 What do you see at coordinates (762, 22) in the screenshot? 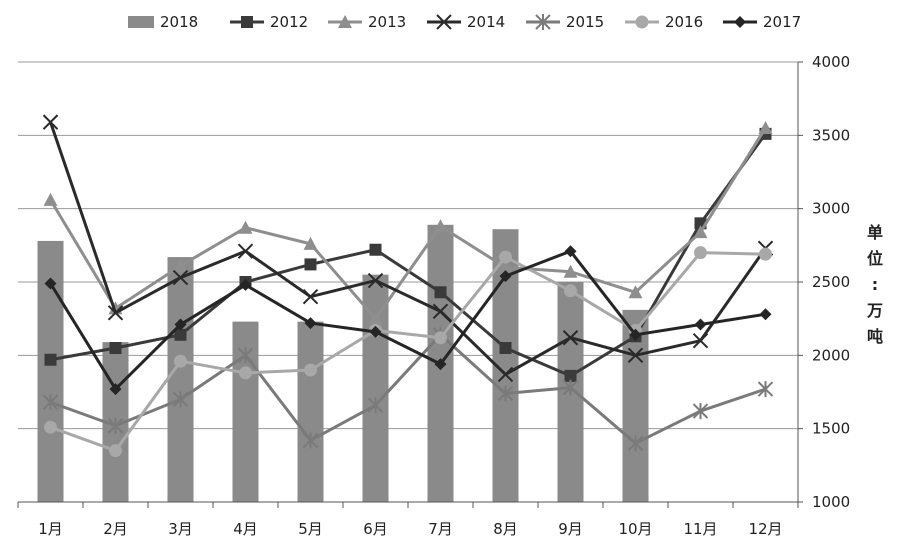
I see `legend-item-2017: 2017` at bounding box center [762, 22].